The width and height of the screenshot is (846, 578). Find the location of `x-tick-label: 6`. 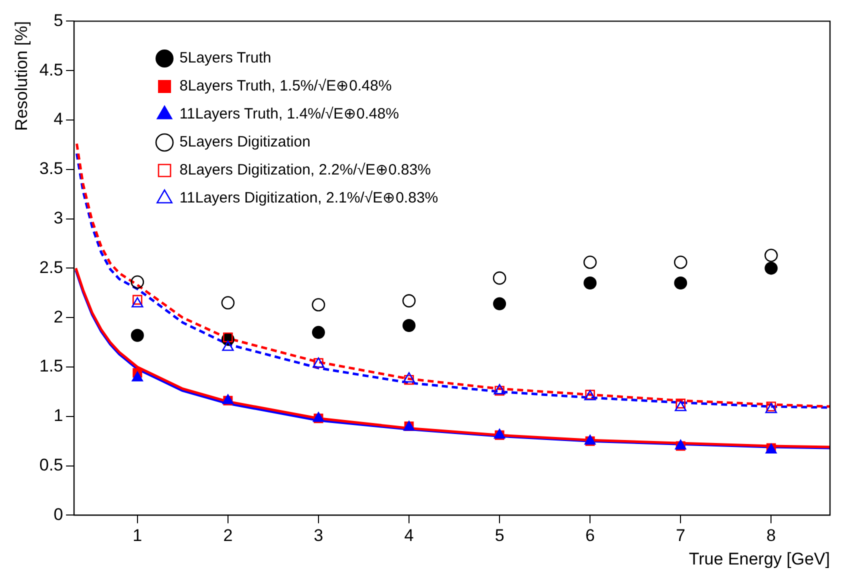

x-tick-label: 6 is located at coordinates (590, 536).